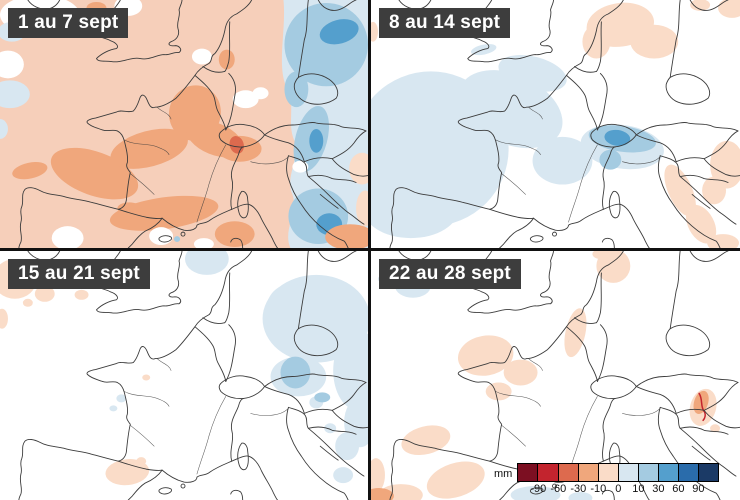 The image size is (740, 500). What do you see at coordinates (698, 489) in the screenshot?
I see `colorbar-tick-label: 90` at bounding box center [698, 489].